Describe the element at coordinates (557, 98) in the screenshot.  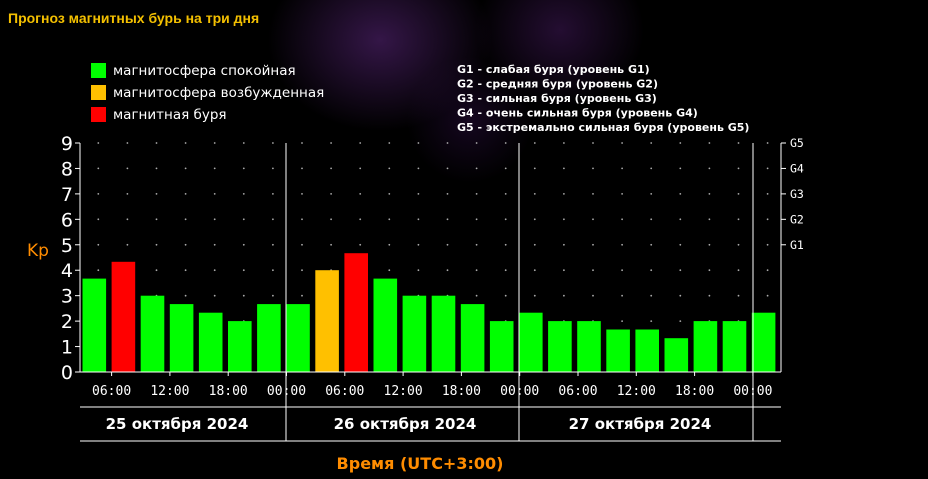
I see `g-level-description: G3 - сильная буря (уровень G3)` at that location.